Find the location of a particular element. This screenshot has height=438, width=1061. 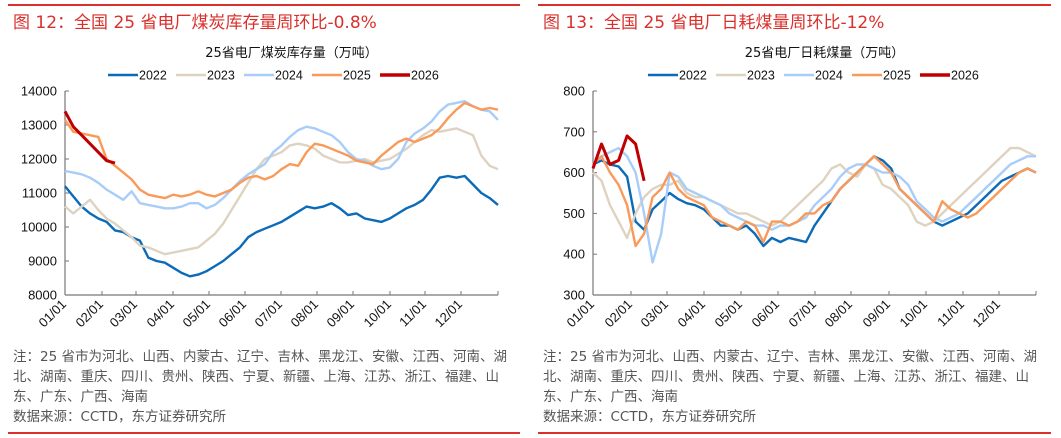

chart-title: 25省电厂日耗煤量（万吨） is located at coordinates (825, 53).